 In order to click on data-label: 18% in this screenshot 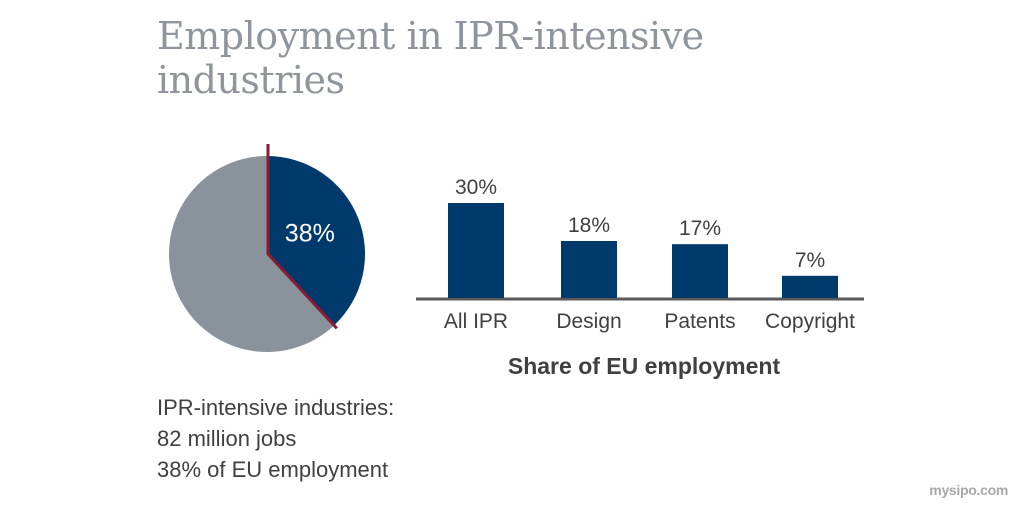, I will do `click(589, 225)`.